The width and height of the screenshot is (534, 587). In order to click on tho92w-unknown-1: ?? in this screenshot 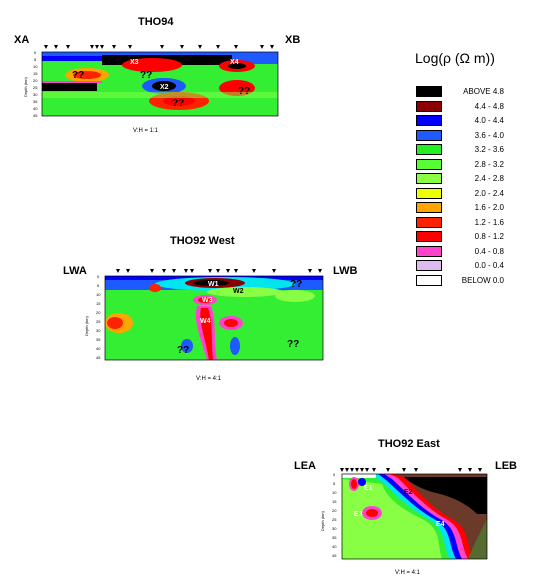, I will do `click(296, 284)`.